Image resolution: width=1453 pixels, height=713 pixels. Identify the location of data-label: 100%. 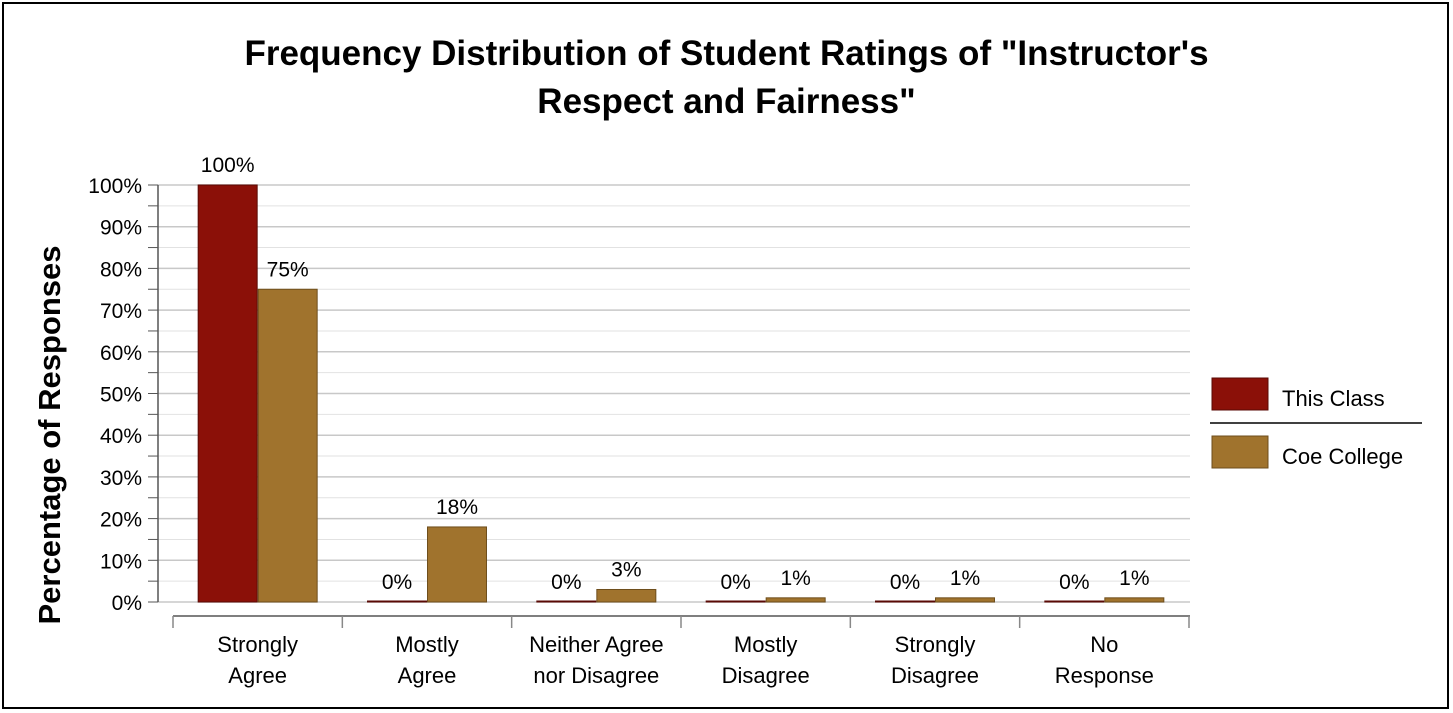
(228, 165).